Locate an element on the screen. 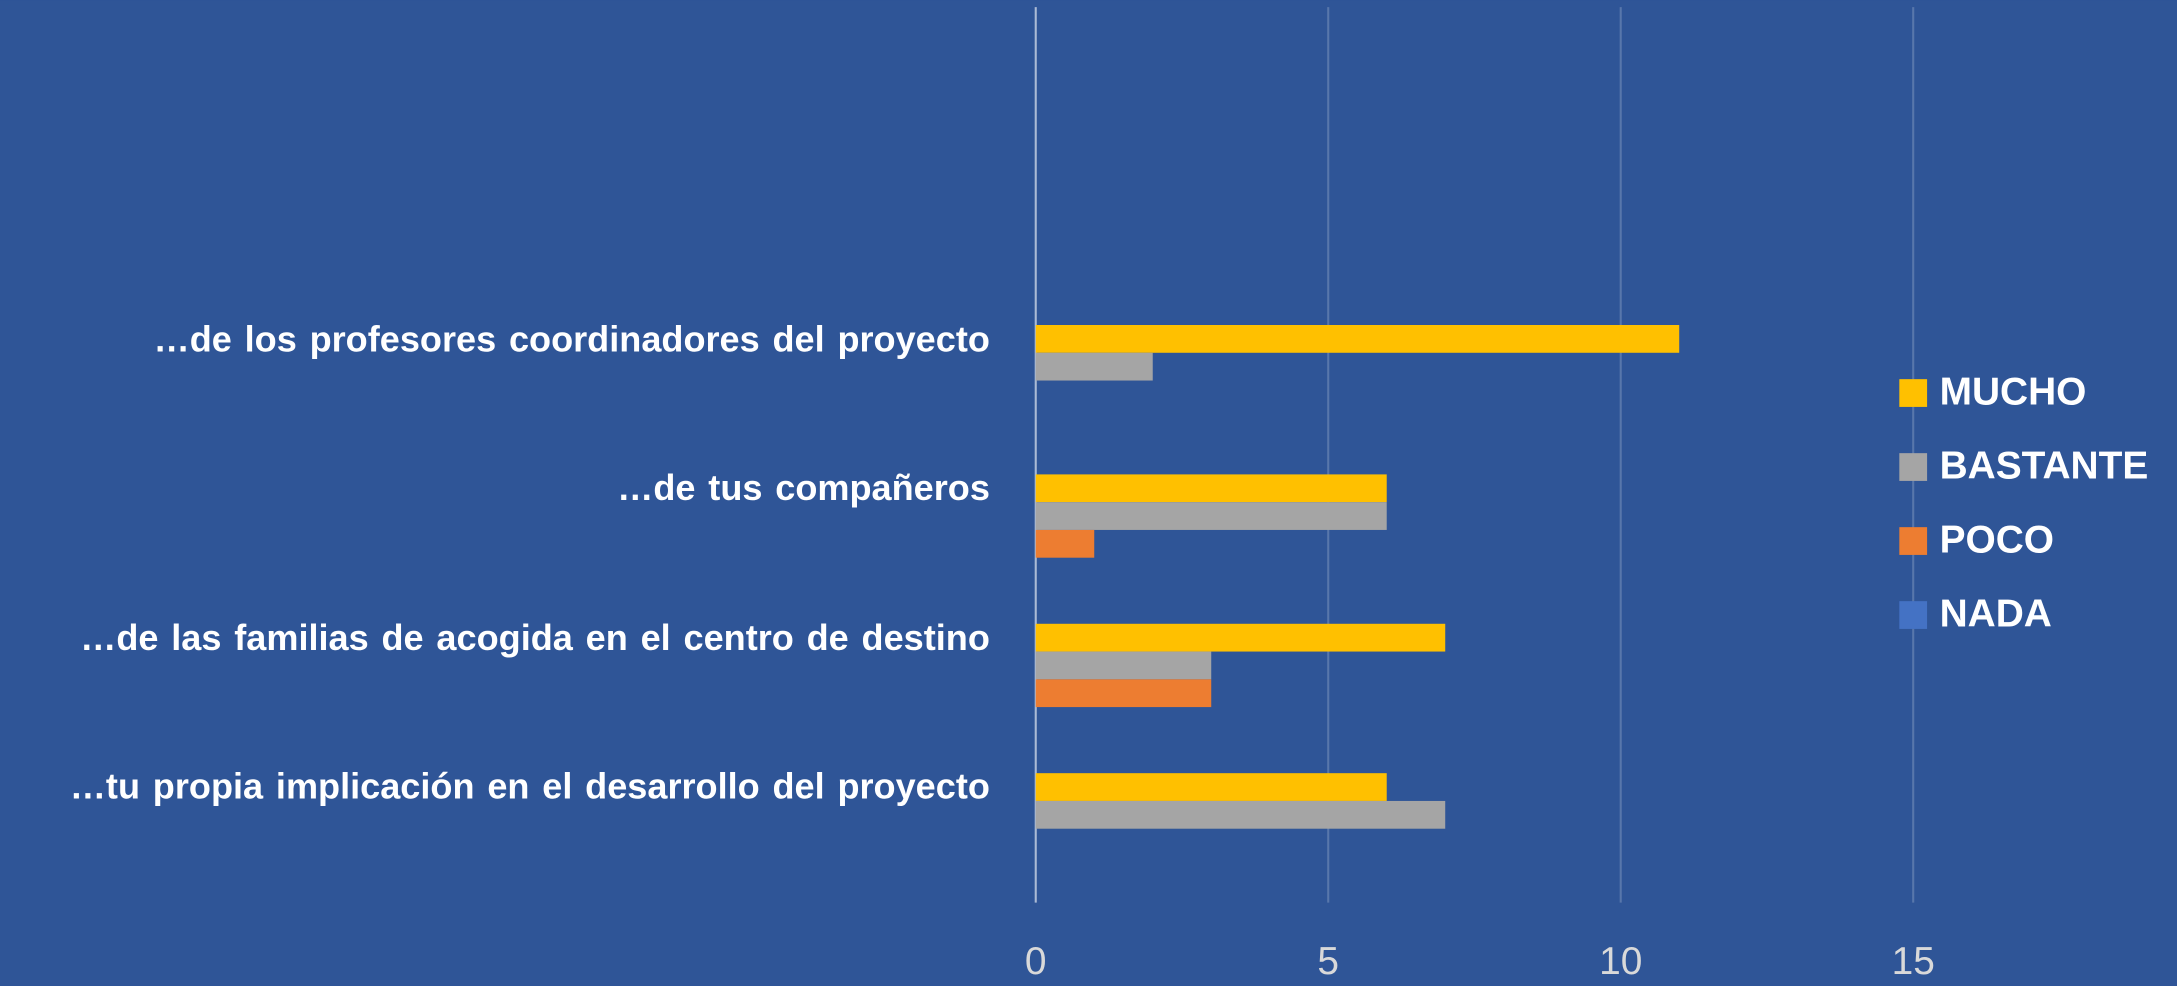 Image resolution: width=2177 pixels, height=986 pixels. legend-label: MUCHO is located at coordinates (2013, 392).